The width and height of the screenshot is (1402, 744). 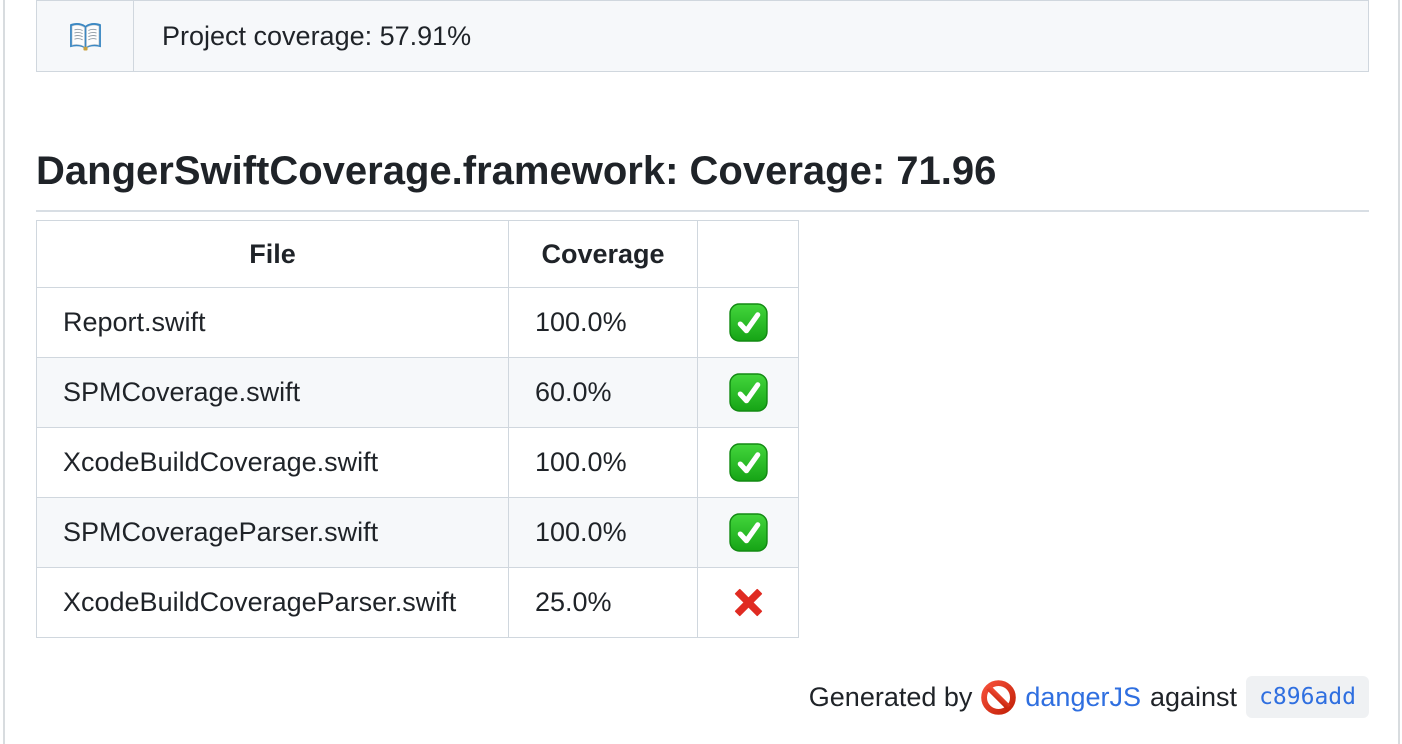 What do you see at coordinates (1083, 696) in the screenshot?
I see `dangerjs-link: dangerJS` at bounding box center [1083, 696].